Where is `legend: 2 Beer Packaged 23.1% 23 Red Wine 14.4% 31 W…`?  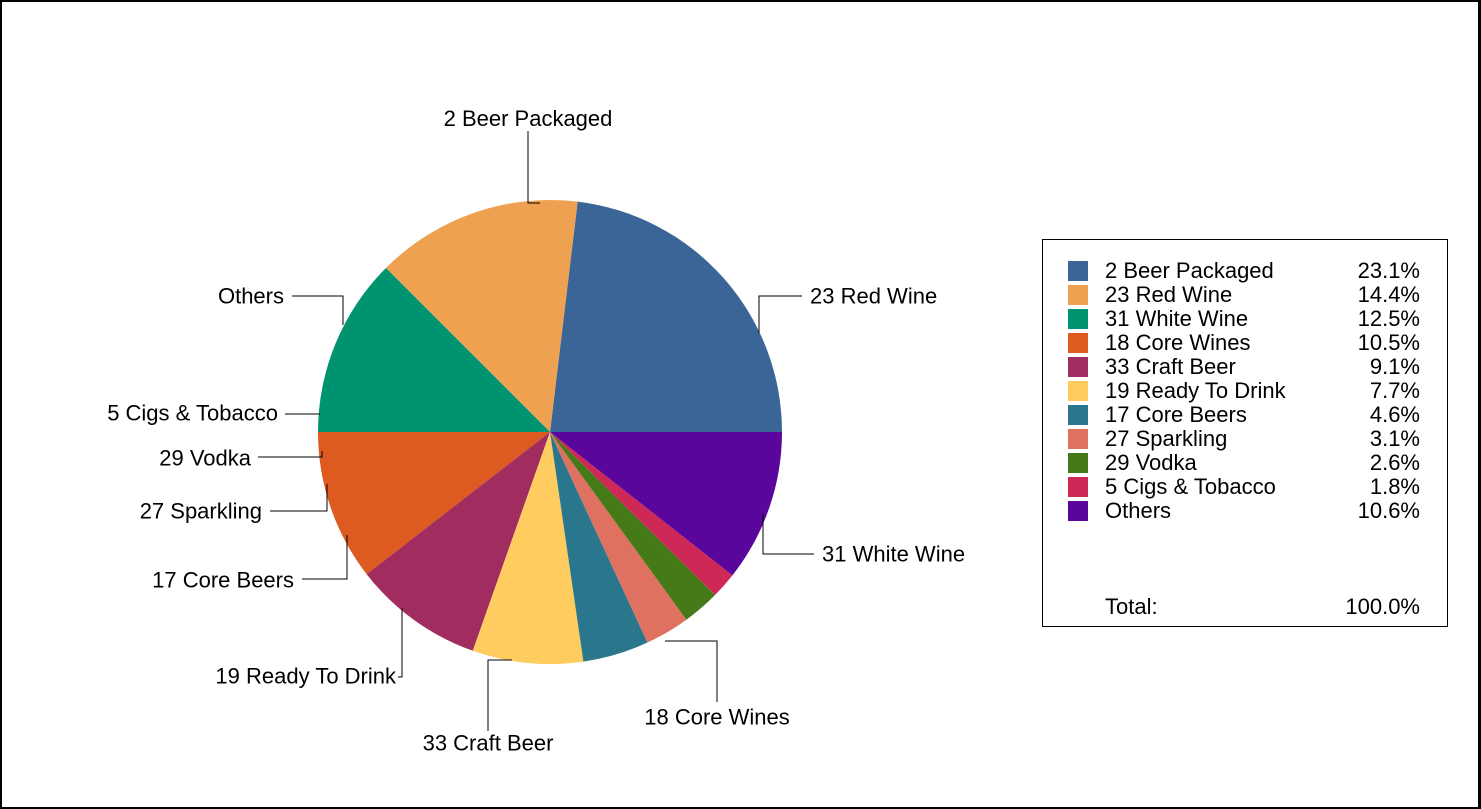
legend: 2 Beer Packaged 23.1% 23 Red Wine 14.4% 31 W… is located at coordinates (1245, 433).